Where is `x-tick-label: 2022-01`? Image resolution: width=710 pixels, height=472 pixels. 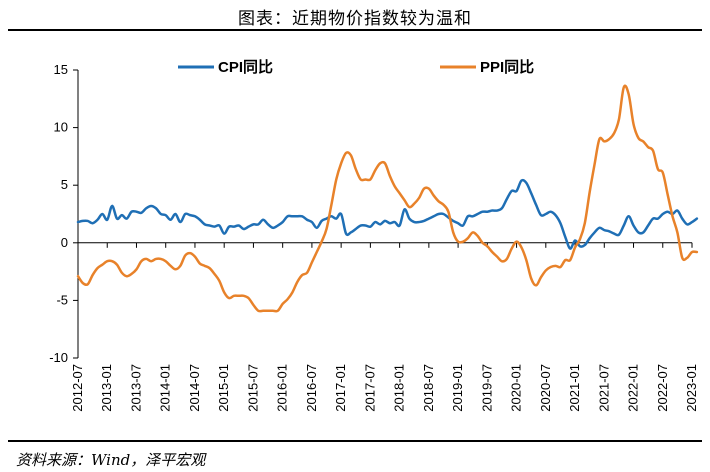
x-tick-label: 2022-01 is located at coordinates (633, 388).